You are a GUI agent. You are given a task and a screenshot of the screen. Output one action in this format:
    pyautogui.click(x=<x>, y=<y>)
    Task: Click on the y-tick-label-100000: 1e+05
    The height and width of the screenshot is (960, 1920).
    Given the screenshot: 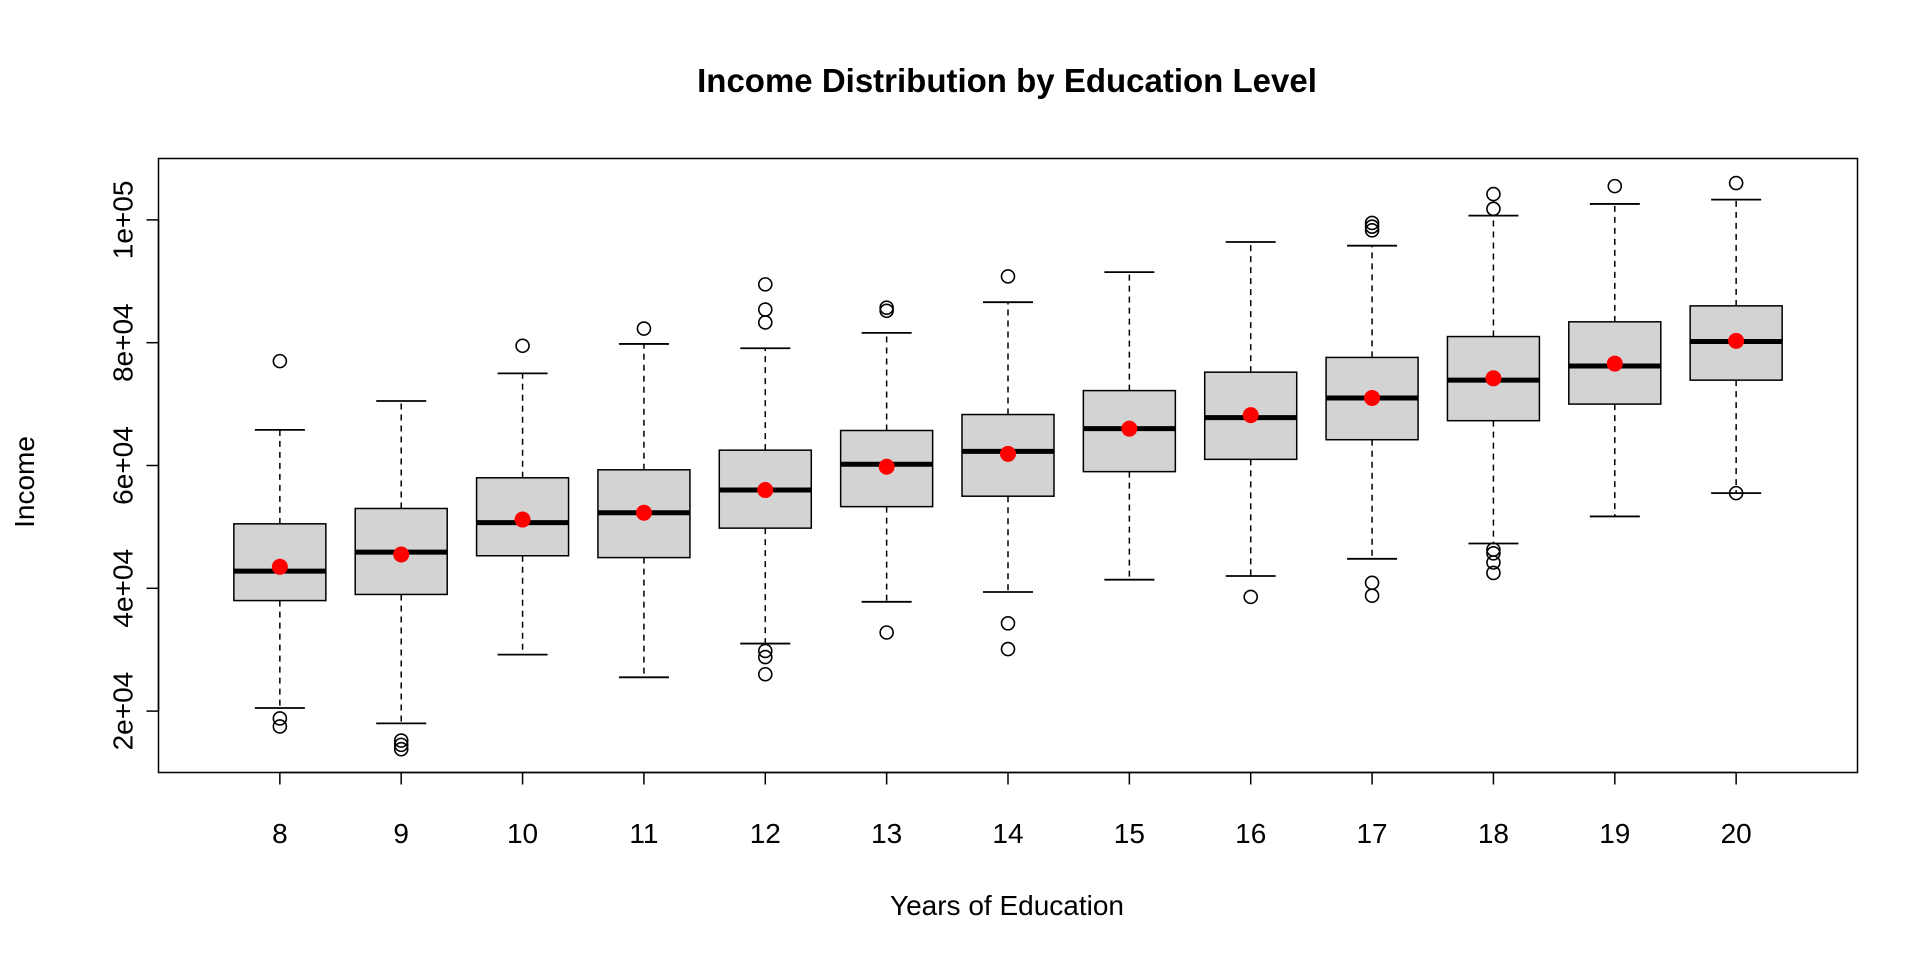 What is the action you would take?
    pyautogui.click(x=123, y=220)
    